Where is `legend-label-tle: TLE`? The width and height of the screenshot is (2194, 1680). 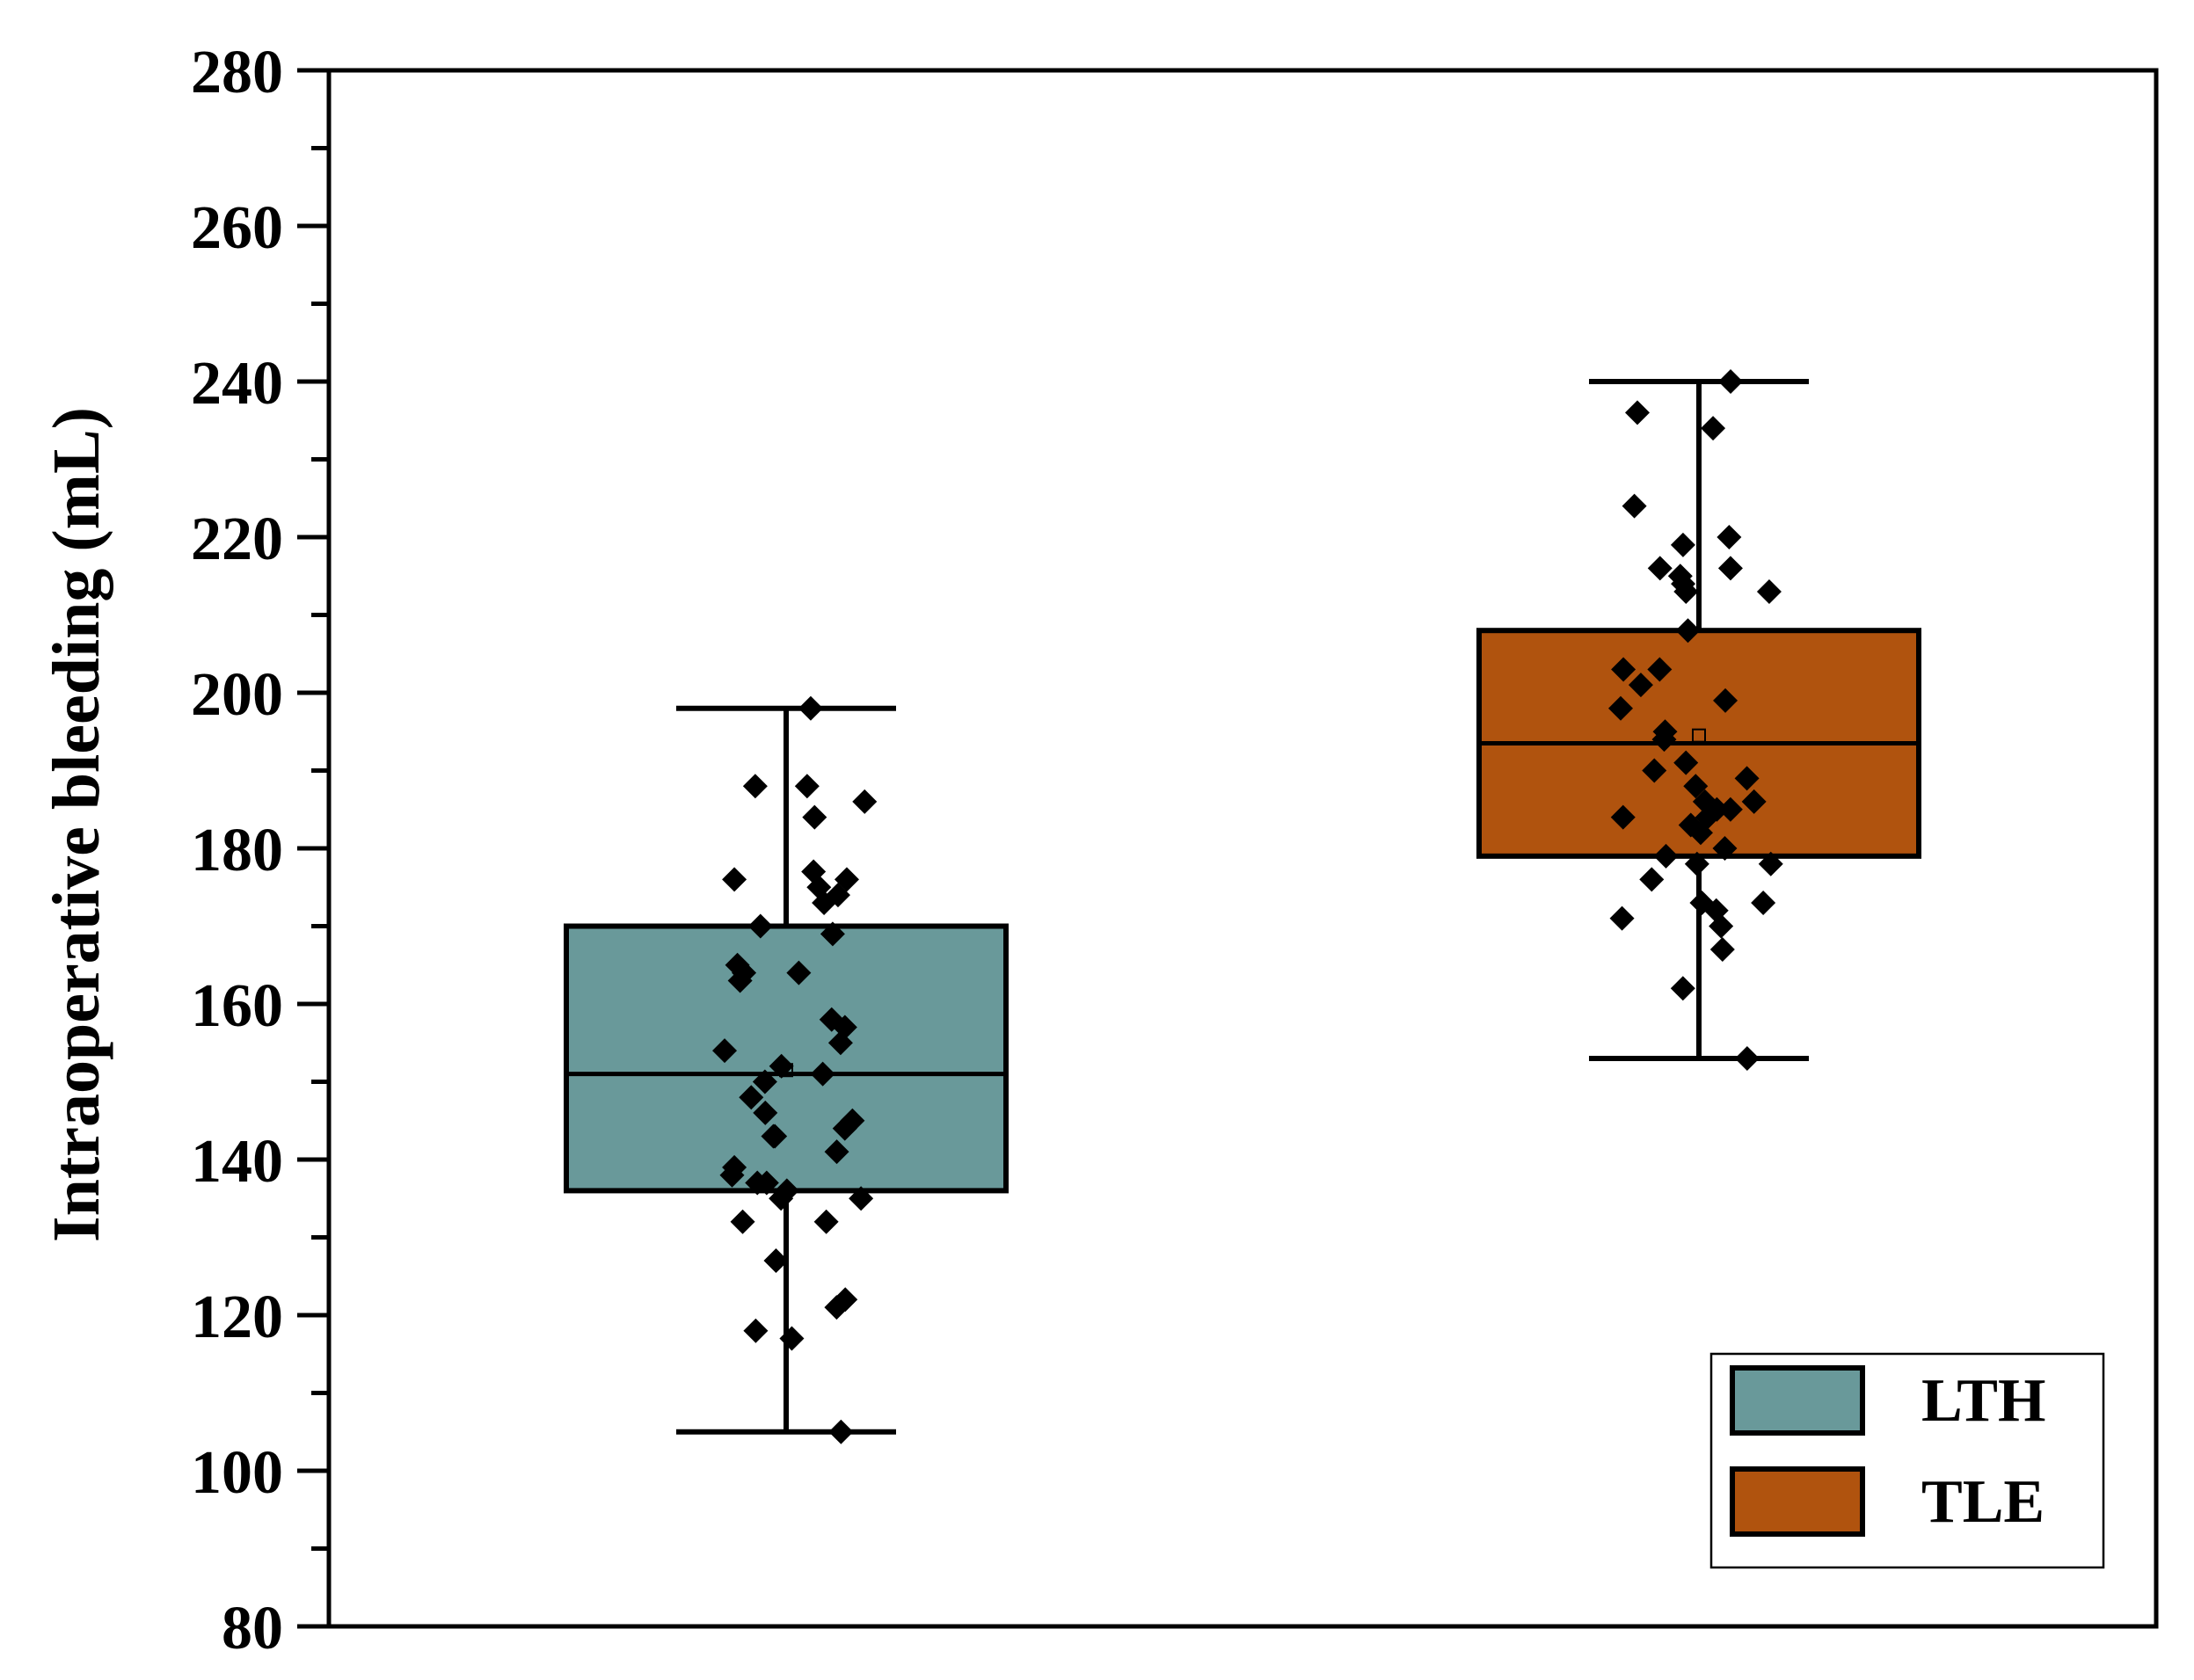
legend-label-tle: TLE is located at coordinates (1983, 1502).